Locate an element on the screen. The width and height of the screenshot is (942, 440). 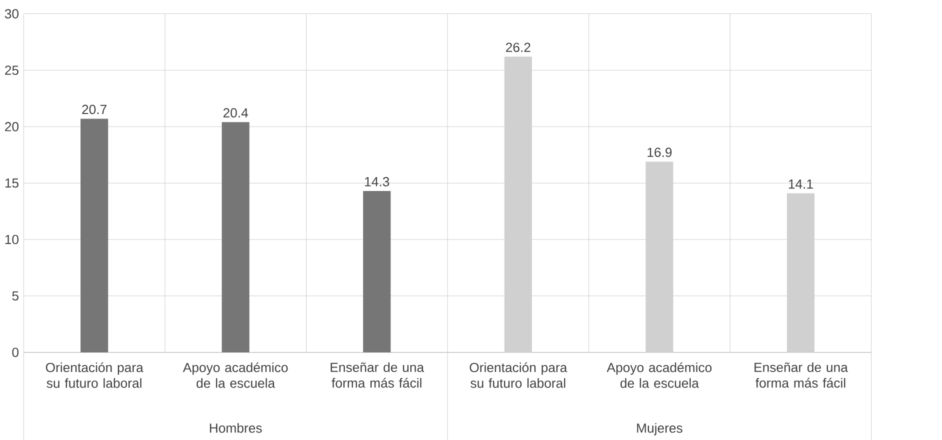
data-label: 14.1 is located at coordinates (800, 183).